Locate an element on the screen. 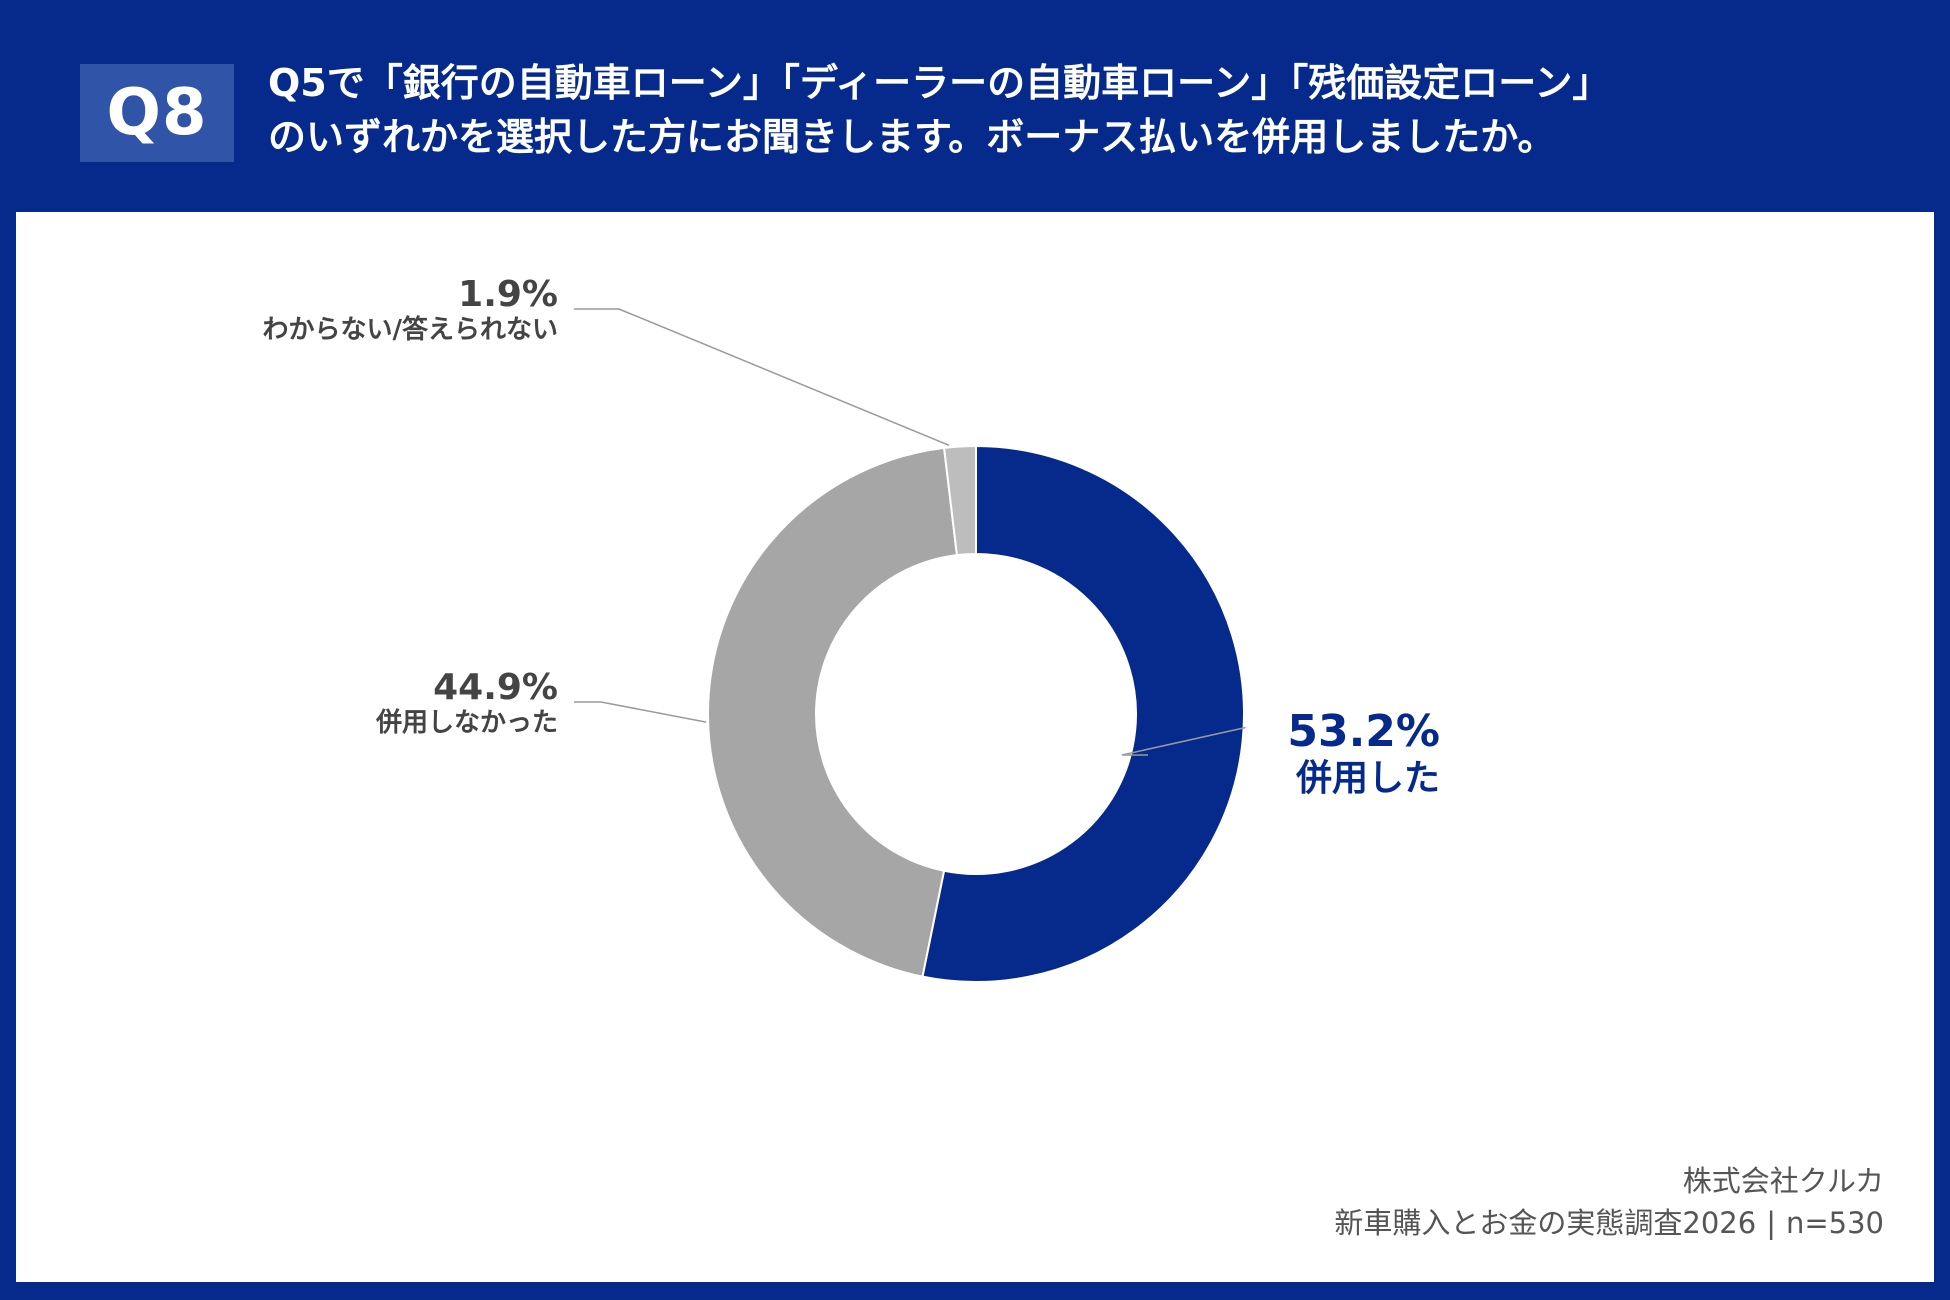 This screenshot has height=1300, width=1950. source-footer: 株式会社クルカ 新車購入とお金の実態調査2026 | n=530 is located at coordinates (1609, 1202).